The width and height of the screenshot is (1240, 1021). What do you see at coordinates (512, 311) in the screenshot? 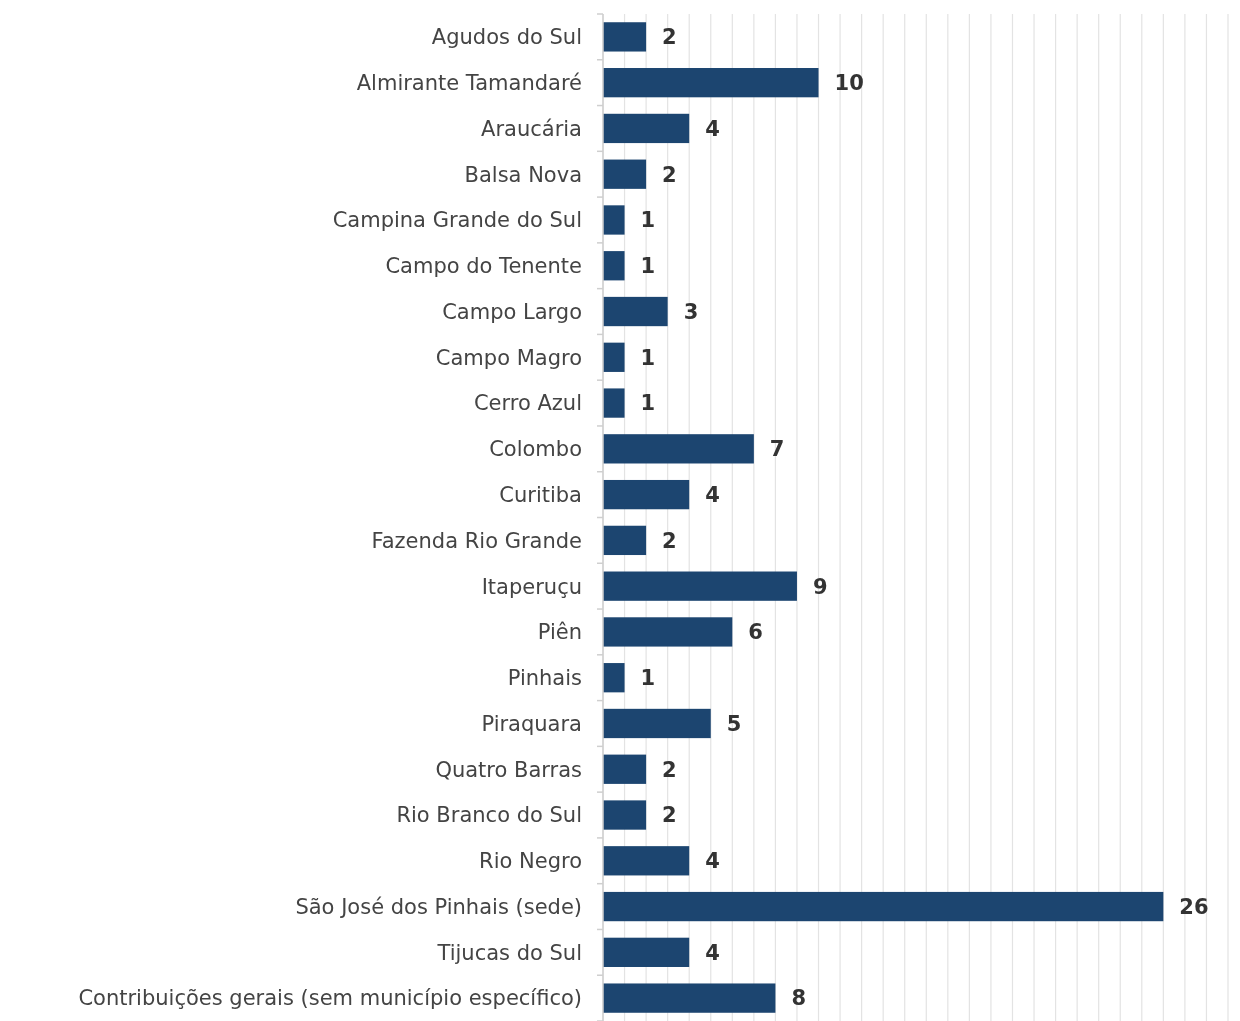
I see `y-tick-label: Campo Largo` at bounding box center [512, 311].